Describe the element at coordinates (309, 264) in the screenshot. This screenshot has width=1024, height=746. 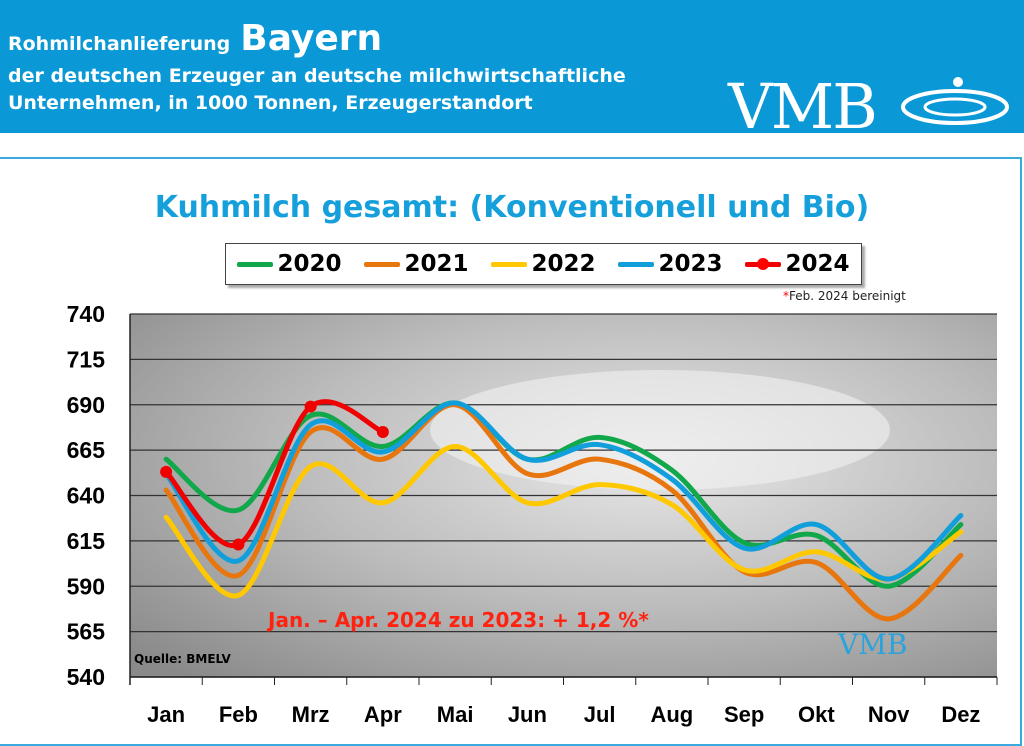
I see `legend-label: 2020` at that location.